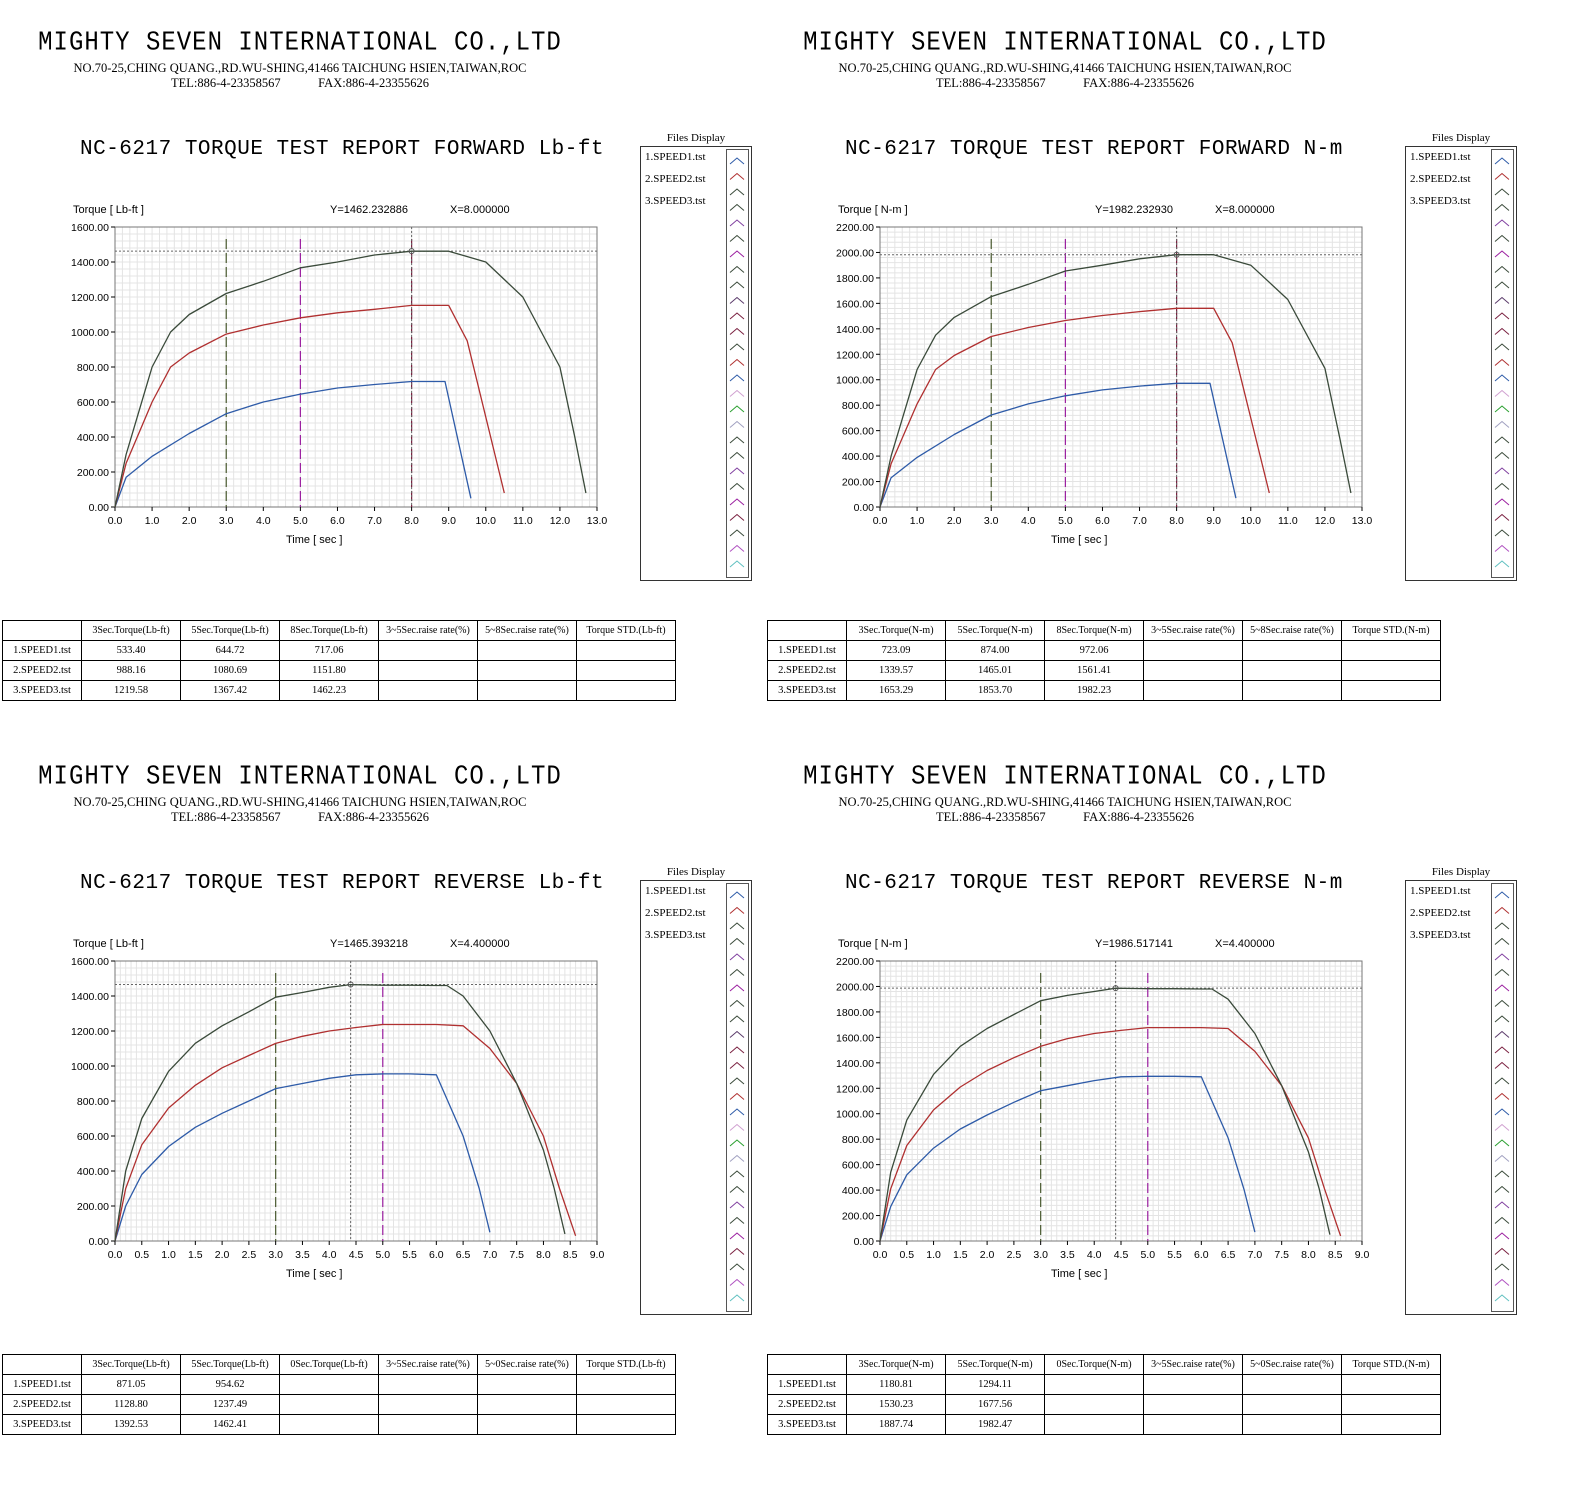  What do you see at coordinates (275, 1255) in the screenshot?
I see `x-tick-label: 3.0` at bounding box center [275, 1255].